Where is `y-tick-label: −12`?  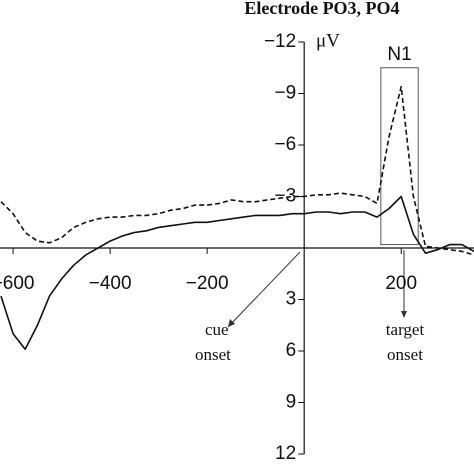
y-tick-label: −12 is located at coordinates (280, 41).